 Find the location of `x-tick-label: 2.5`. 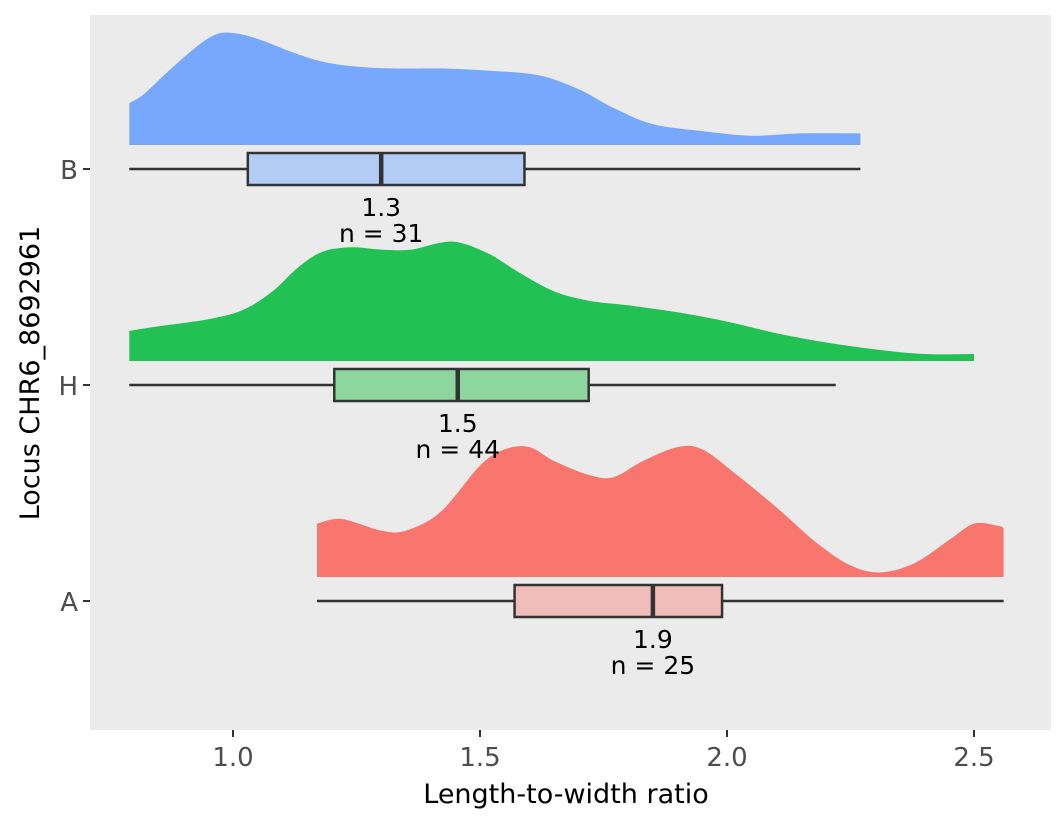

x-tick-label: 2.5 is located at coordinates (973, 758).